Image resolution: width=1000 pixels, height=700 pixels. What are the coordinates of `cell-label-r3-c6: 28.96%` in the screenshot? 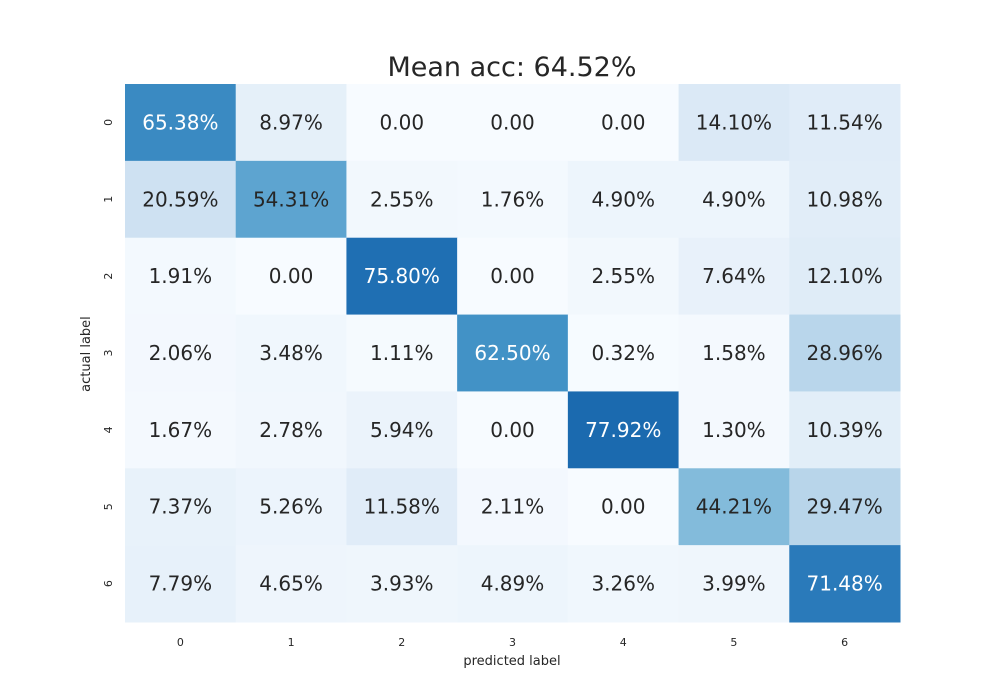 It's located at (845, 353).